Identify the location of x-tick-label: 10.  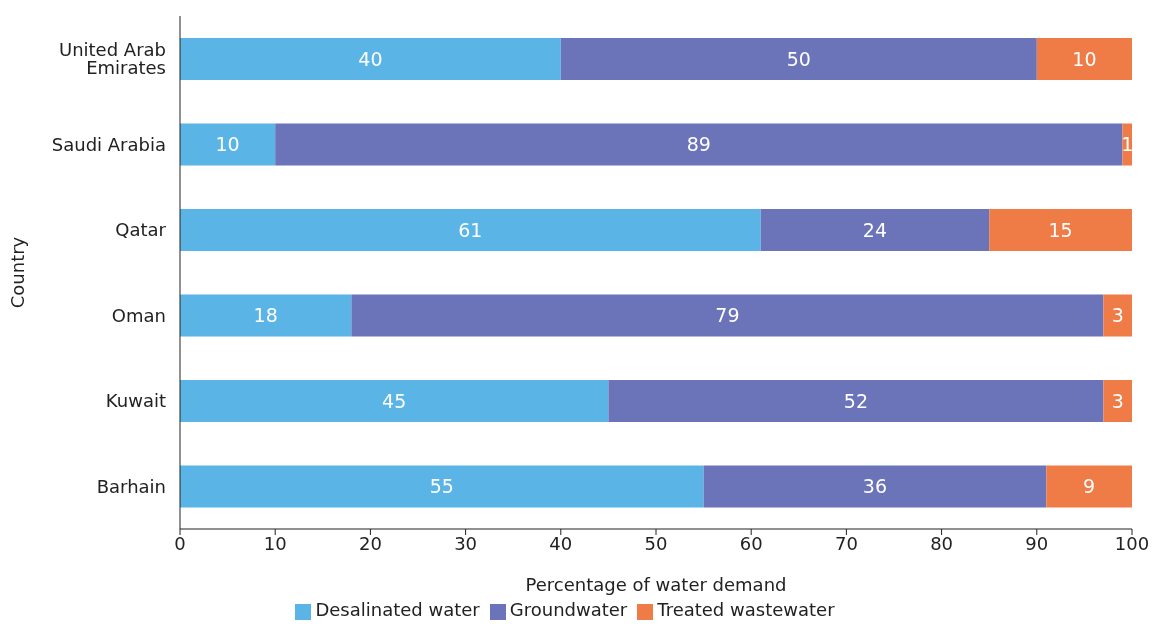
(275, 543).